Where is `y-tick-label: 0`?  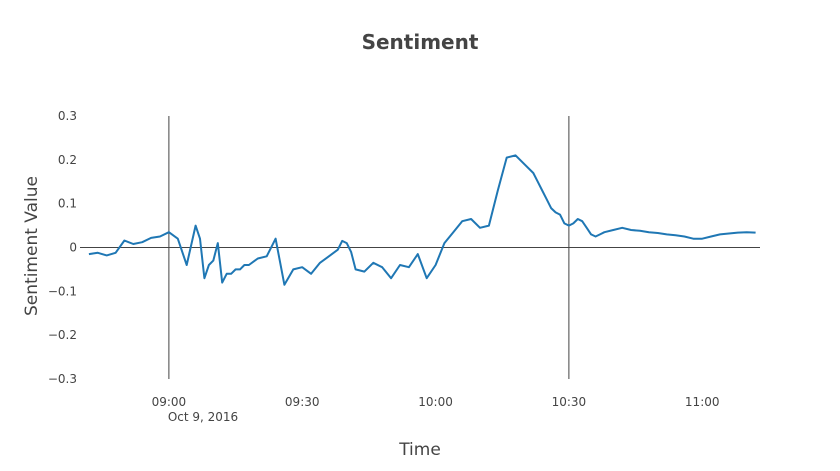 y-tick-label: 0 is located at coordinates (73, 248).